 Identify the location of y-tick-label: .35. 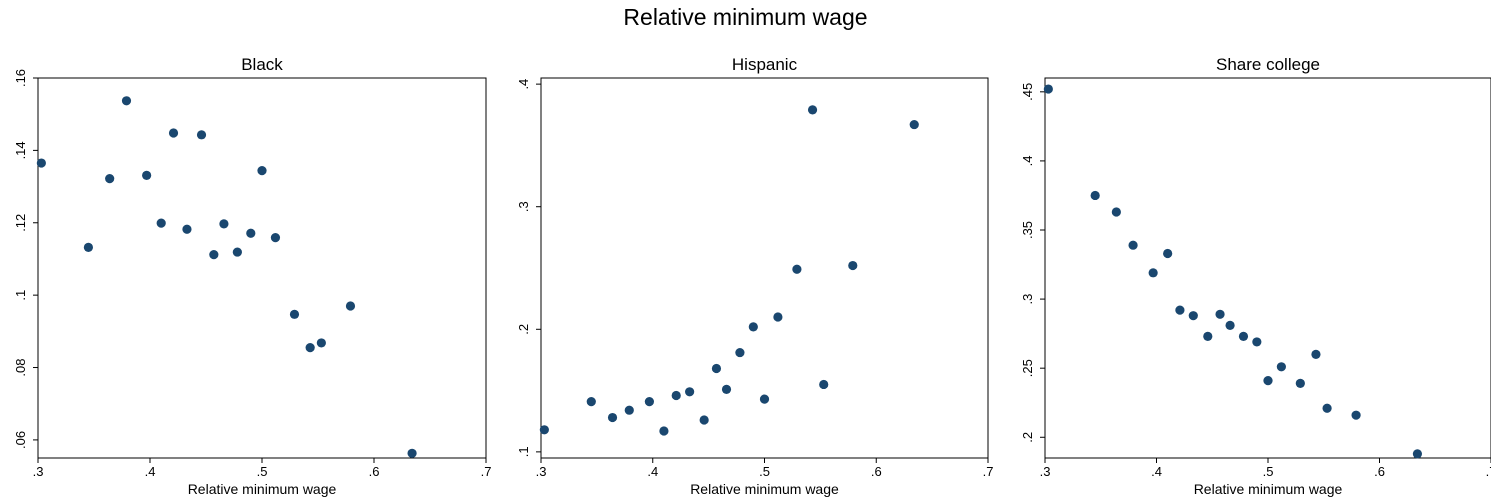
(1027, 230).